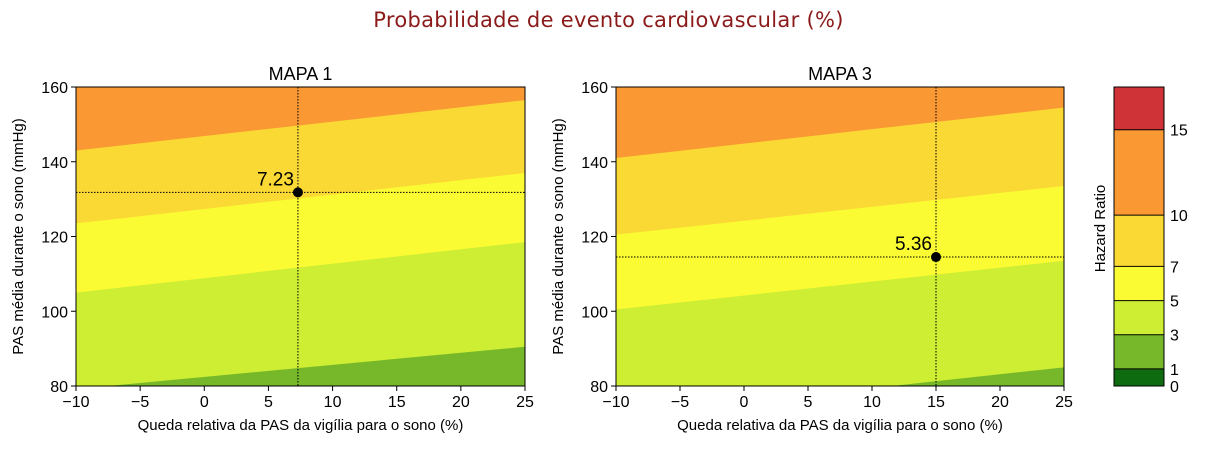  I want to click on chart-title: MAPA 3, so click(840, 74).